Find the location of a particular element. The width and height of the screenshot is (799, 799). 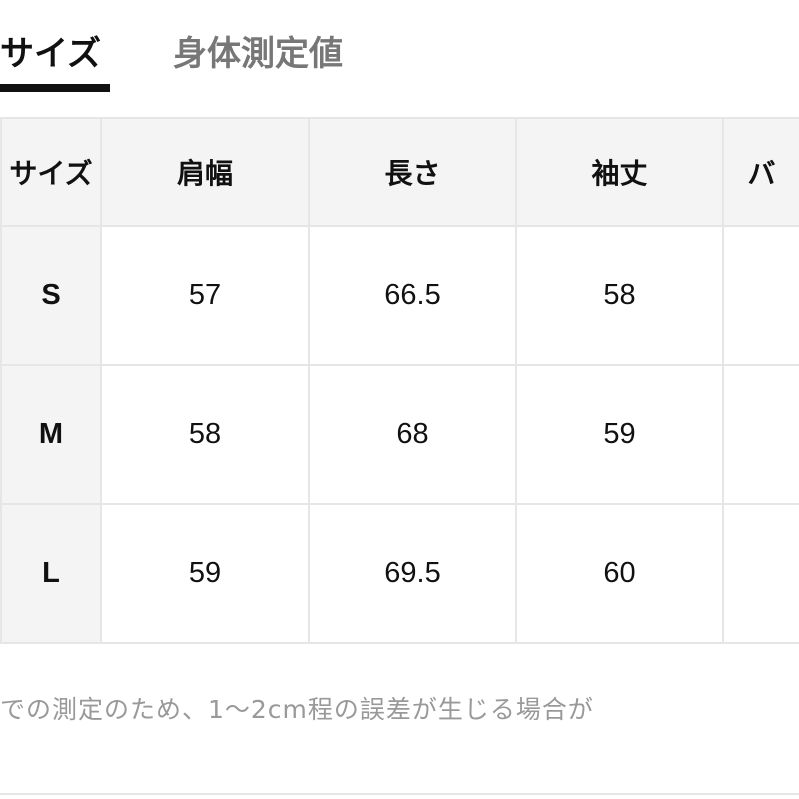

size-cell: L is located at coordinates (51, 573).